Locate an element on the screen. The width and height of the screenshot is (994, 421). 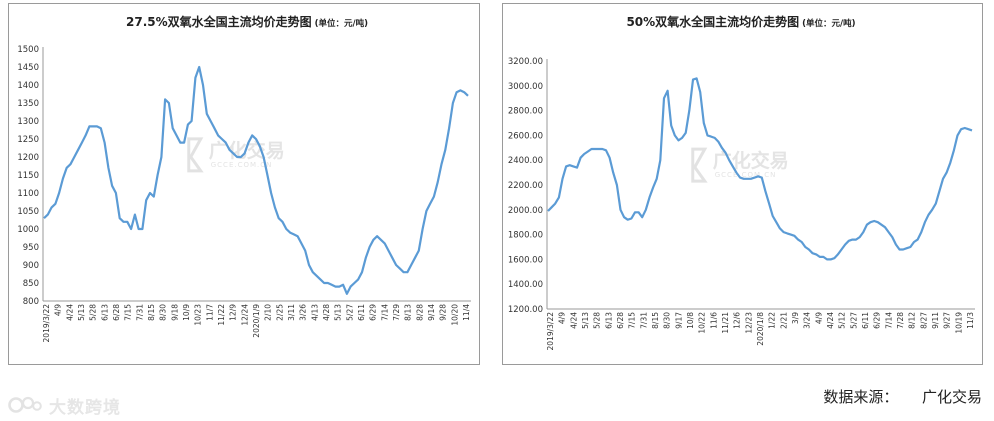
chart-1-ytick-label: 1350 is located at coordinates (28, 104).